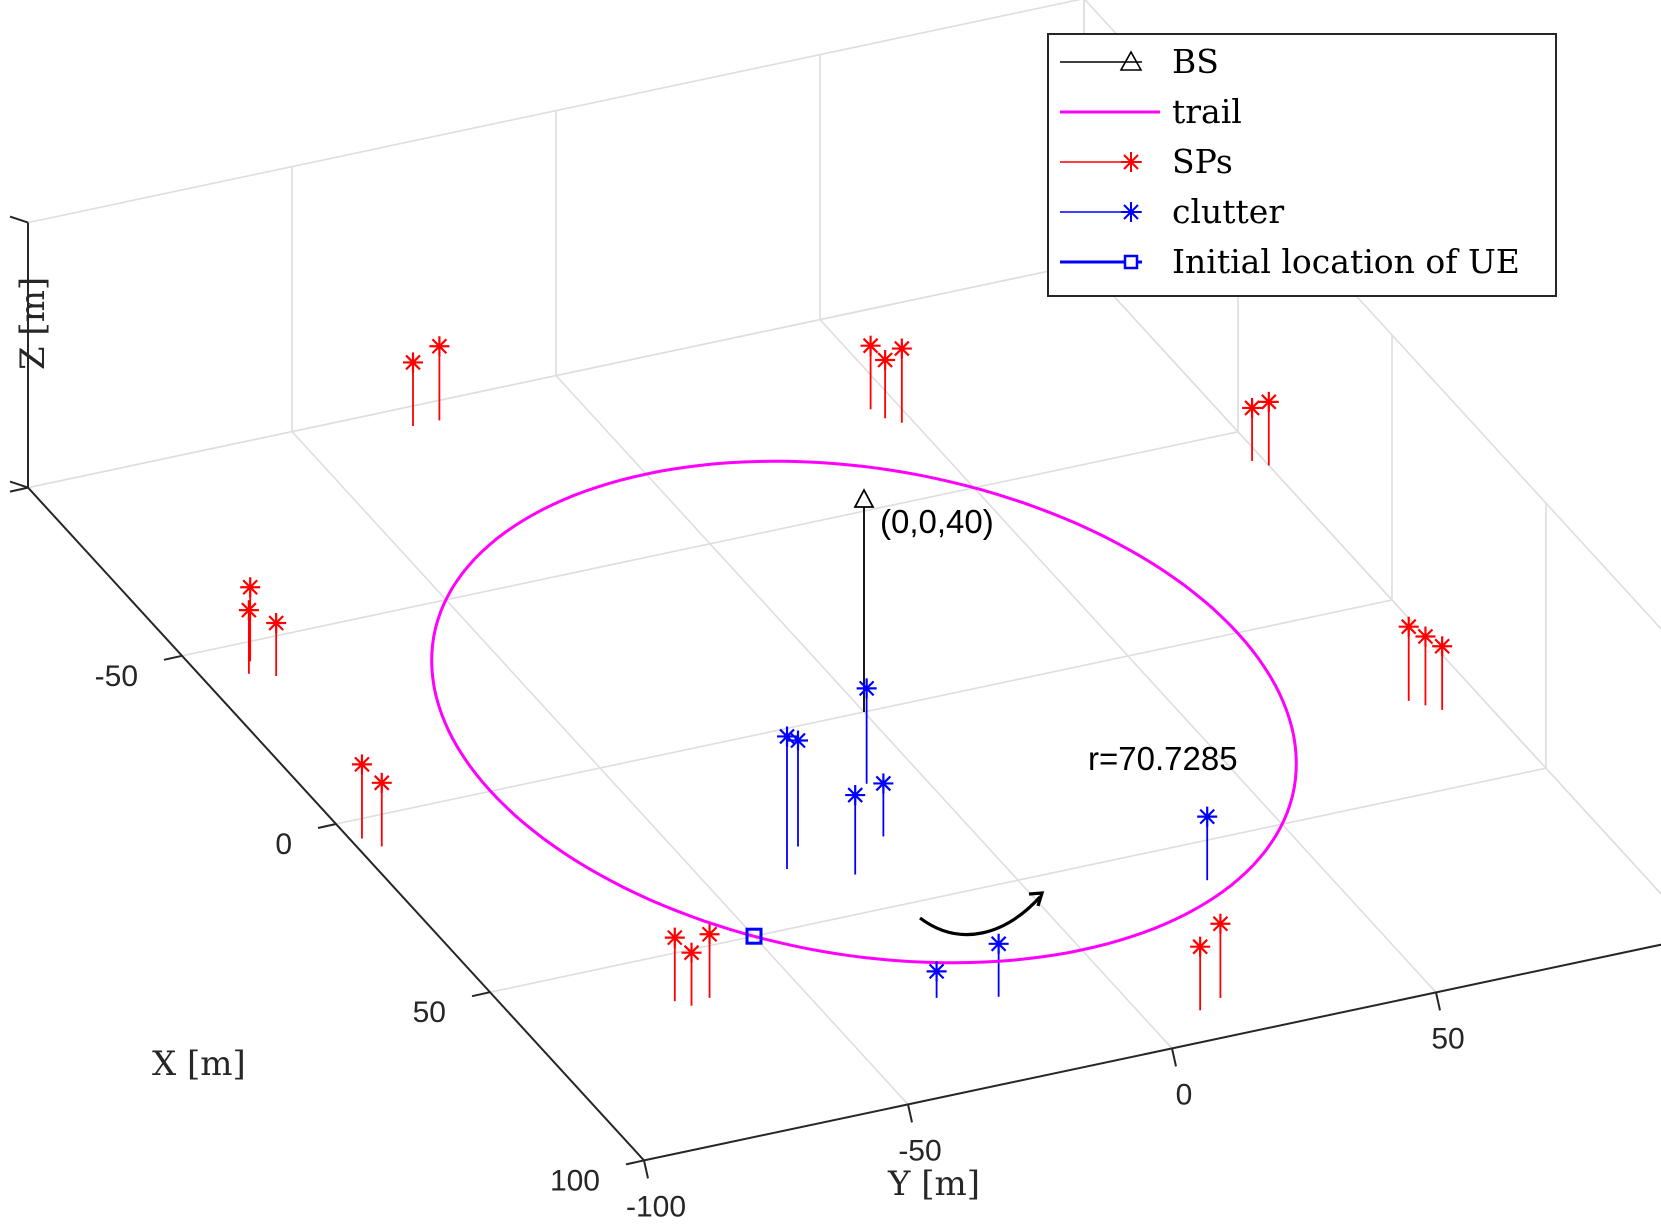 Image resolution: width=1661 pixels, height=1224 pixels. I want to click on legend-entry-bs: BS, so click(1139, 61).